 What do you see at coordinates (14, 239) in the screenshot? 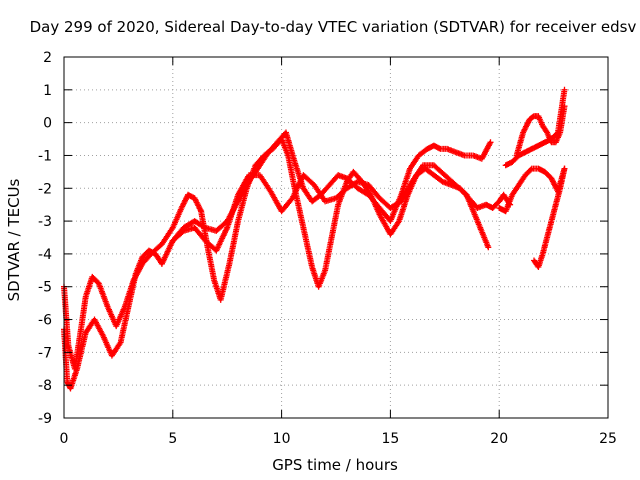
I see `y-axis-label: SDTVAR / TECUs` at bounding box center [14, 239].